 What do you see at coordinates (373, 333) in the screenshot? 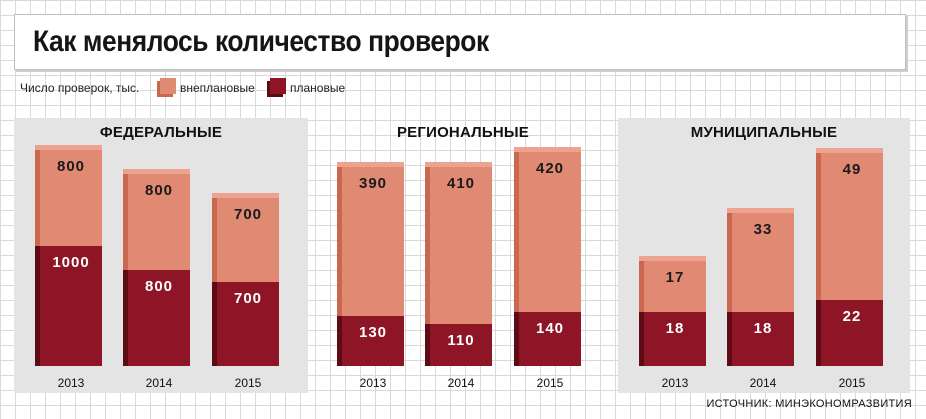
I see `data-label-planned: 130` at bounding box center [373, 333].